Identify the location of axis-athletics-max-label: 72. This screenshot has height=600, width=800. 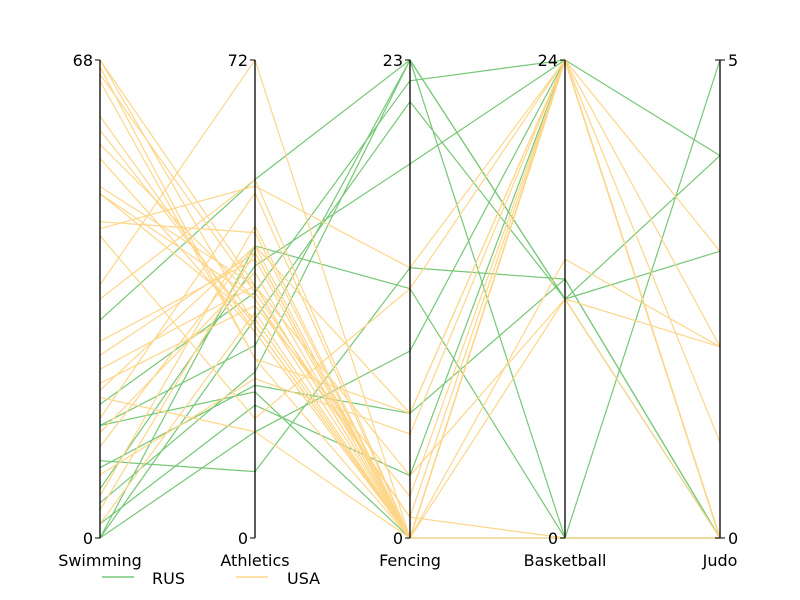
(238, 60).